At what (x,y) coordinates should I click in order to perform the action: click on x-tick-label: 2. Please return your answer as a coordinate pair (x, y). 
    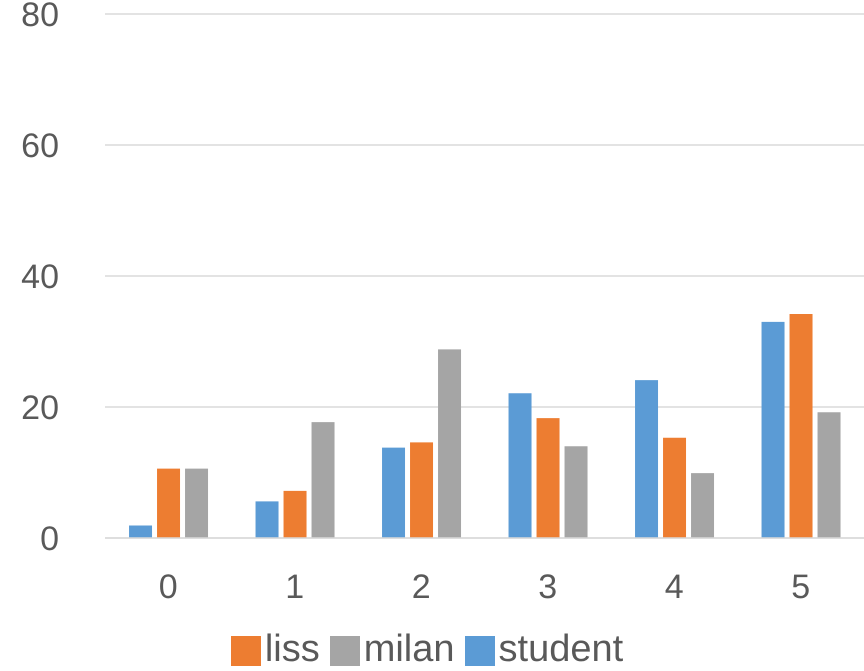
    Looking at the image, I should click on (421, 587).